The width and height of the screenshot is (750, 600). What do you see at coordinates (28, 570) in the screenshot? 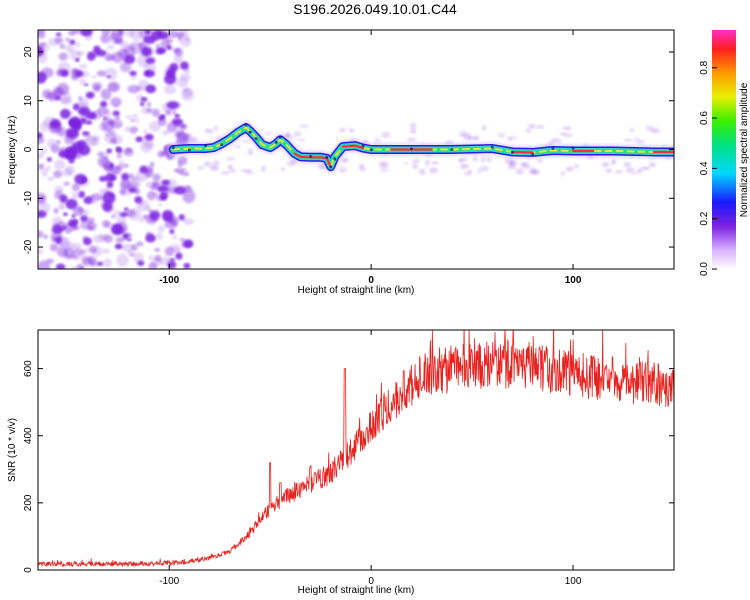
I see `snr-y-tick-label: 0` at bounding box center [28, 570].